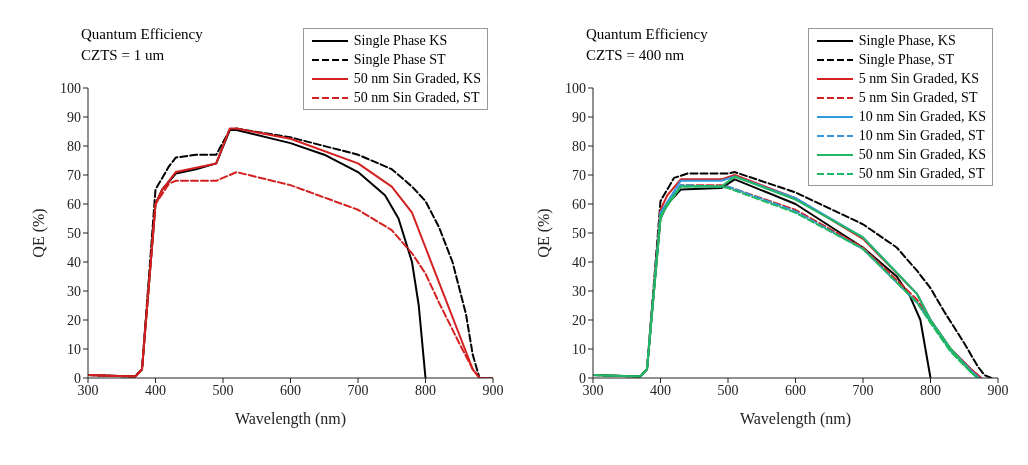 This screenshot has height=465, width=1028. I want to click on chart-subtitle: CZTS = 400 nm, so click(636, 55).